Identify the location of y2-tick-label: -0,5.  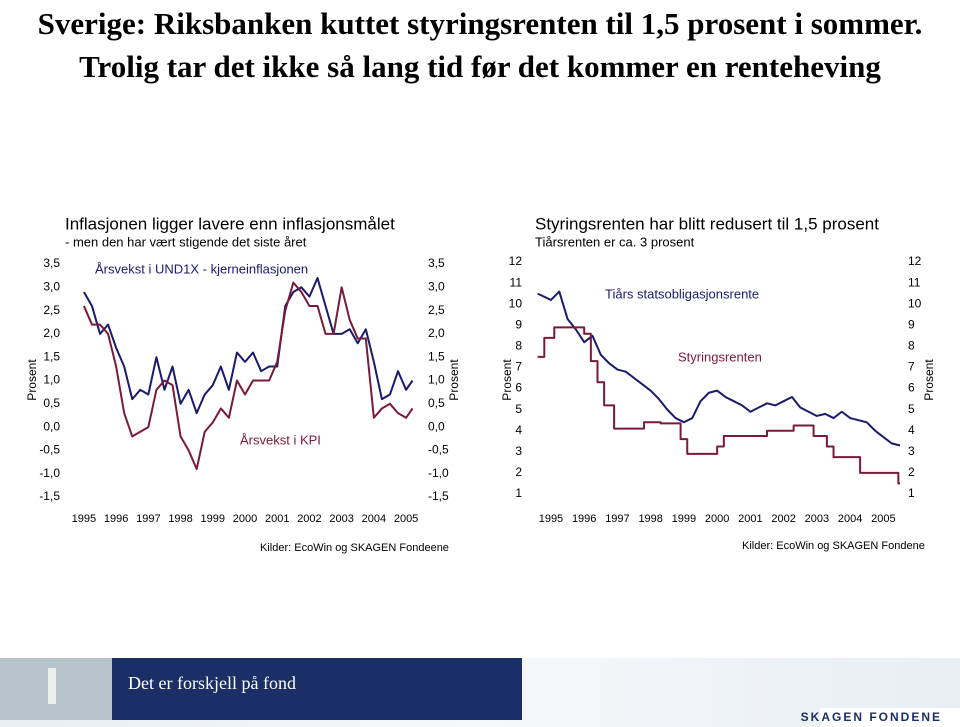
(438, 450).